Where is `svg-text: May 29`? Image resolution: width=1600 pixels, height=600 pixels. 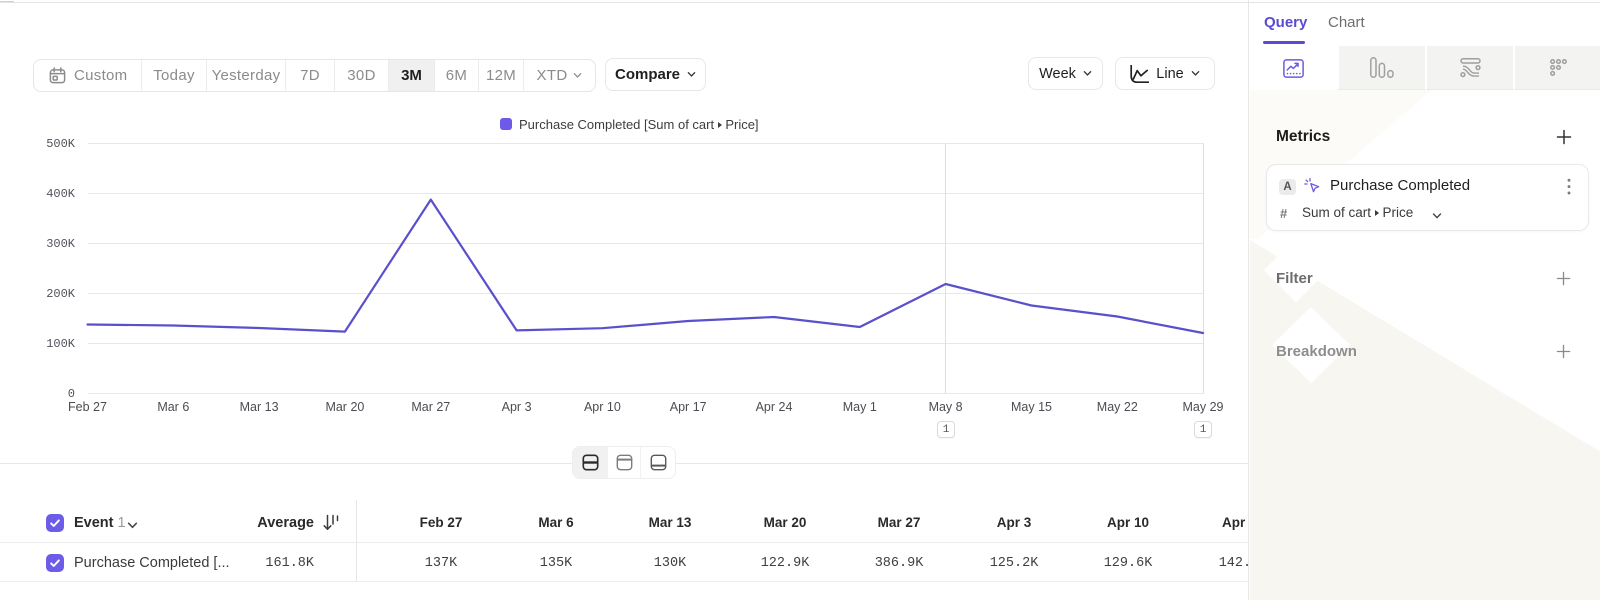 svg-text: May 29 is located at coordinates (1203, 407).